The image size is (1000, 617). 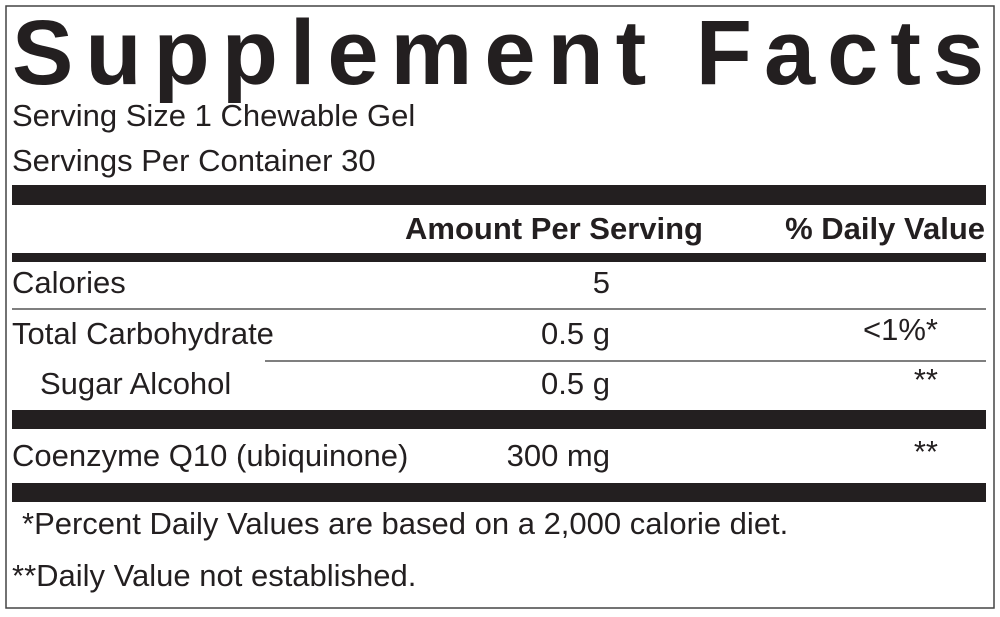 I want to click on servings-per-container: Servings Per Container 30, so click(x=194, y=160).